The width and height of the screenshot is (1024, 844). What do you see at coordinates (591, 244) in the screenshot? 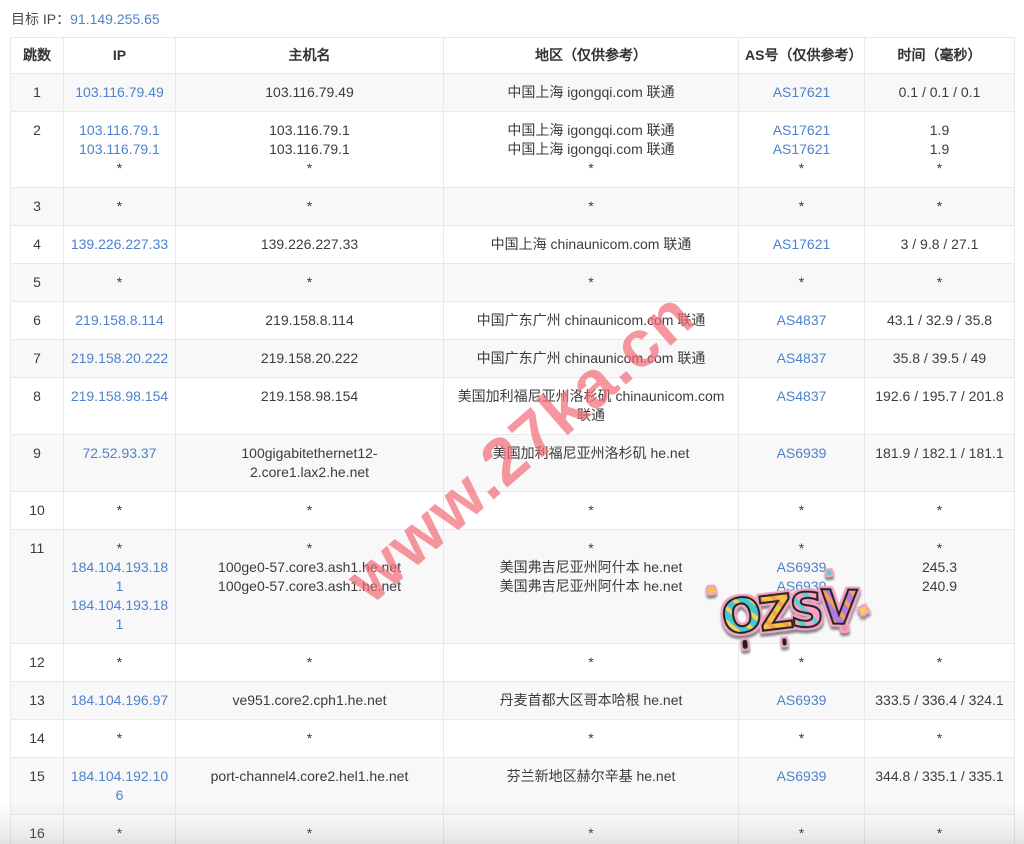
I see `cell-region: 中国上海 chinaunicom.com 联通` at bounding box center [591, 244].